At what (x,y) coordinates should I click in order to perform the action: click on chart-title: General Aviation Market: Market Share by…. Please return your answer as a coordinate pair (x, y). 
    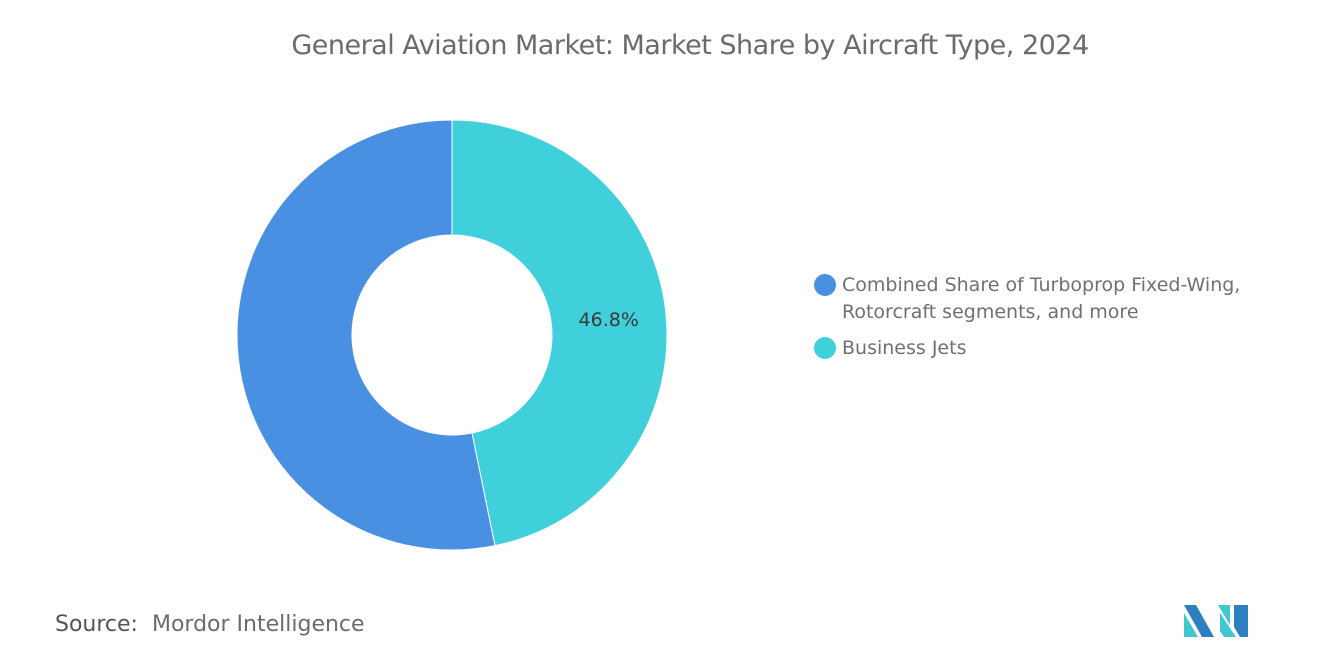
    Looking at the image, I should click on (690, 45).